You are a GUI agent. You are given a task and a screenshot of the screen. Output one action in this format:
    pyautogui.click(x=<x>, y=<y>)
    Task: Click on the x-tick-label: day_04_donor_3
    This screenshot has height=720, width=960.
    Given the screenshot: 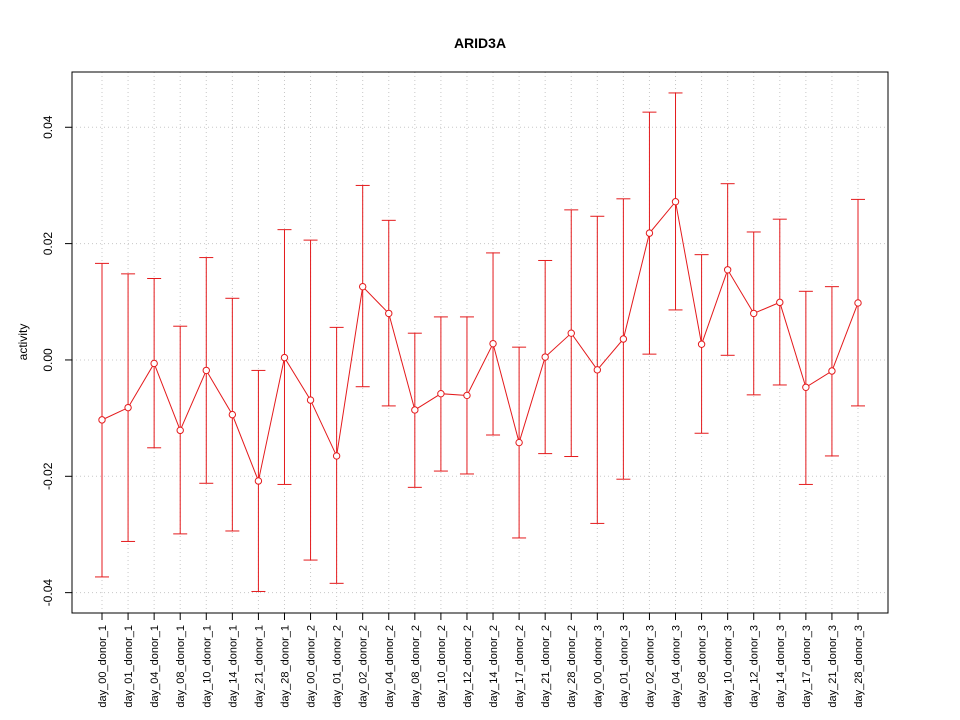 What is the action you would take?
    pyautogui.click(x=677, y=666)
    